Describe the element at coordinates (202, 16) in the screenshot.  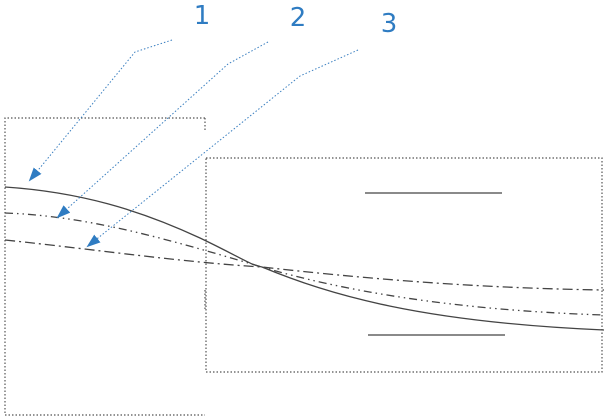
I see `callout-label: 1` at that location.